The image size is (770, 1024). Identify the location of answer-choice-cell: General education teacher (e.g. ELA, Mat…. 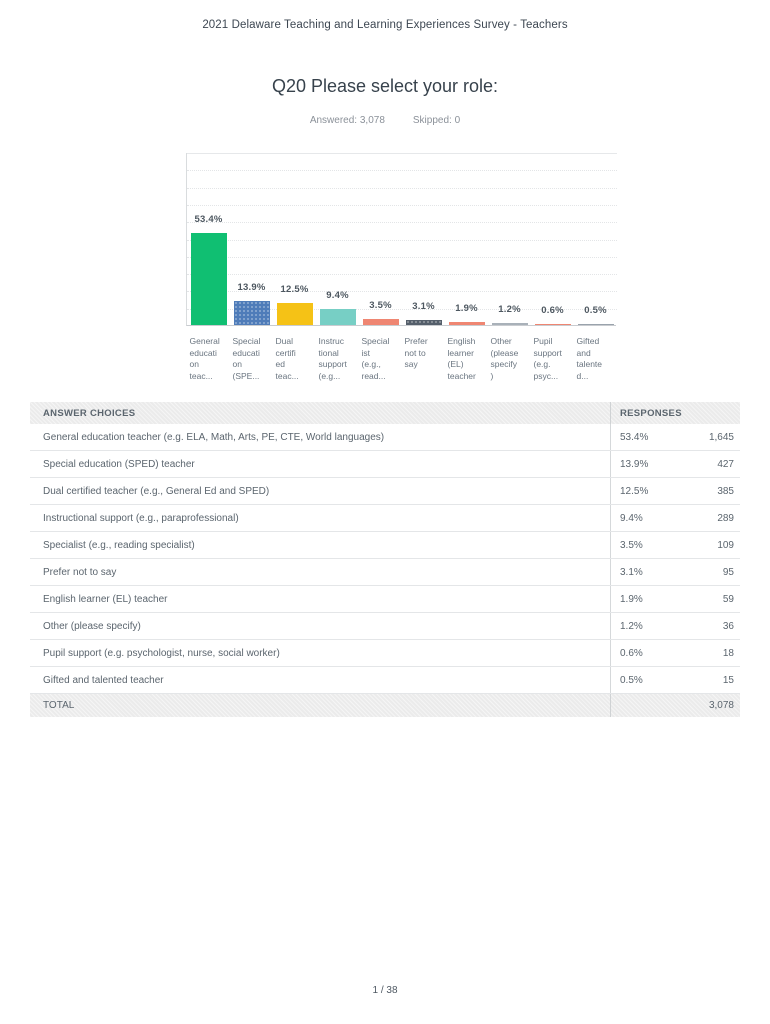
(214, 437).